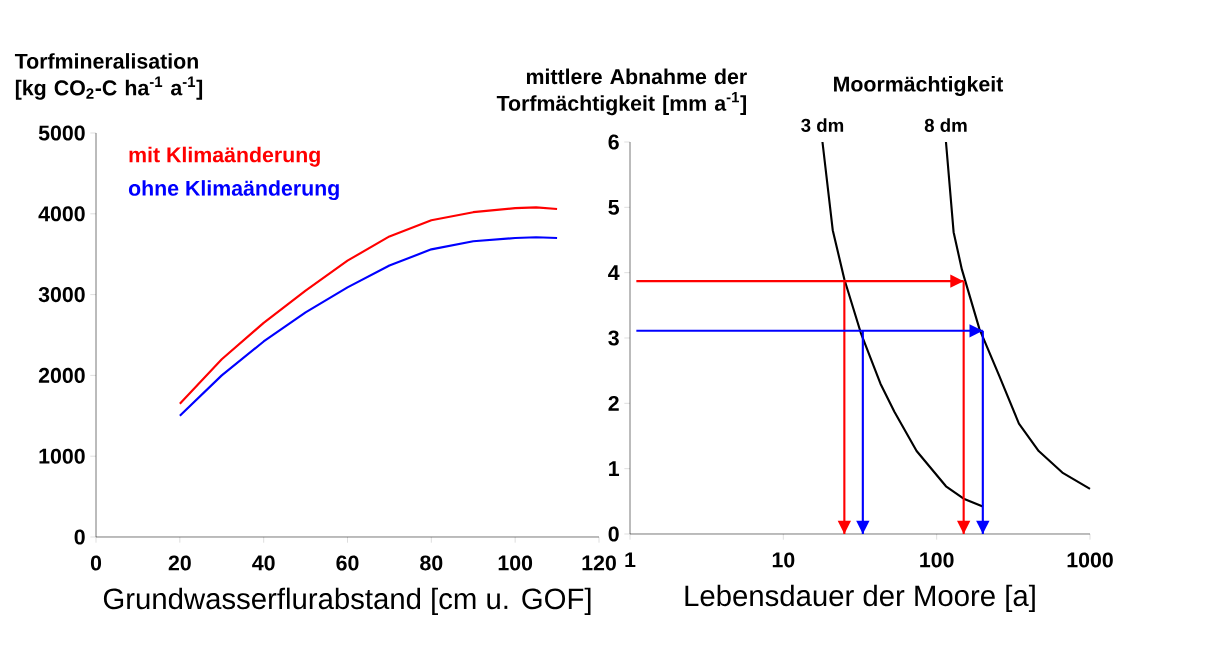 The width and height of the screenshot is (1225, 657). What do you see at coordinates (614, 272) in the screenshot?
I see `y-tick-label: 4` at bounding box center [614, 272].